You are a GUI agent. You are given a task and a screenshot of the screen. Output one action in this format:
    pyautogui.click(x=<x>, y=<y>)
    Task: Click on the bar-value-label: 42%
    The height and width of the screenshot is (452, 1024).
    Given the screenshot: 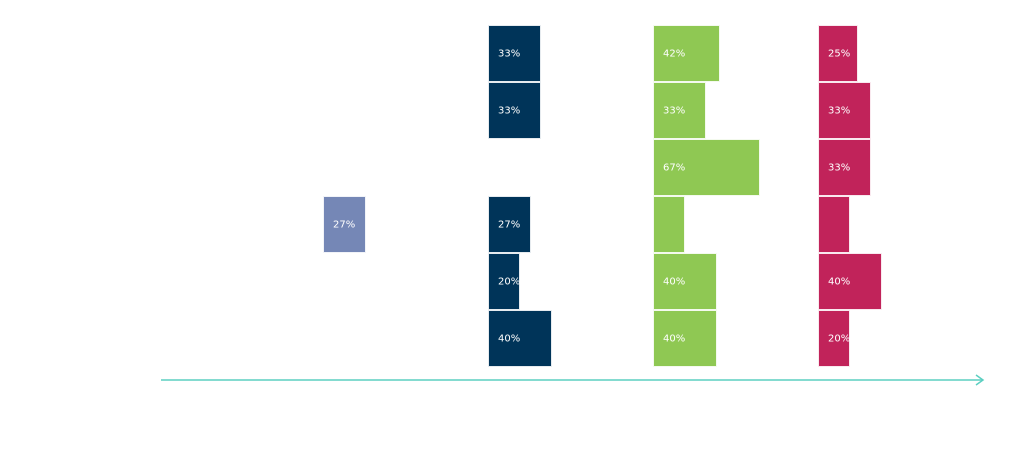 What is the action you would take?
    pyautogui.click(x=674, y=53)
    